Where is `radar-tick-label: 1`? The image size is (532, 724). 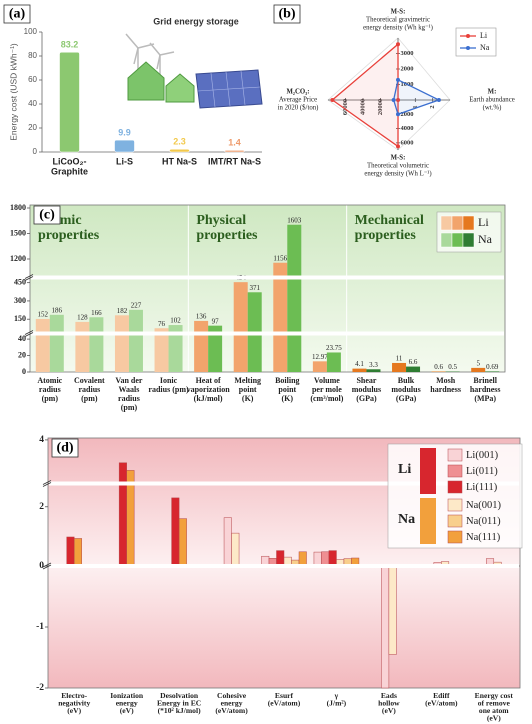
radar-tick-label: 1 is located at coordinates (415, 106).